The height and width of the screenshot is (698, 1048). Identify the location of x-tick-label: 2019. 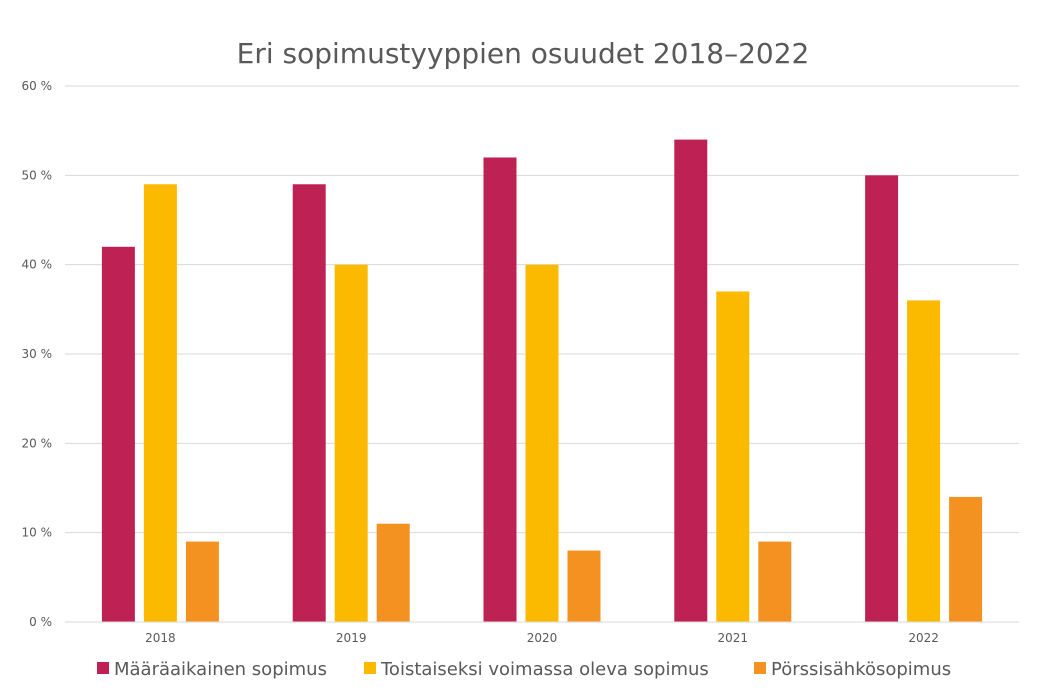
(351, 638).